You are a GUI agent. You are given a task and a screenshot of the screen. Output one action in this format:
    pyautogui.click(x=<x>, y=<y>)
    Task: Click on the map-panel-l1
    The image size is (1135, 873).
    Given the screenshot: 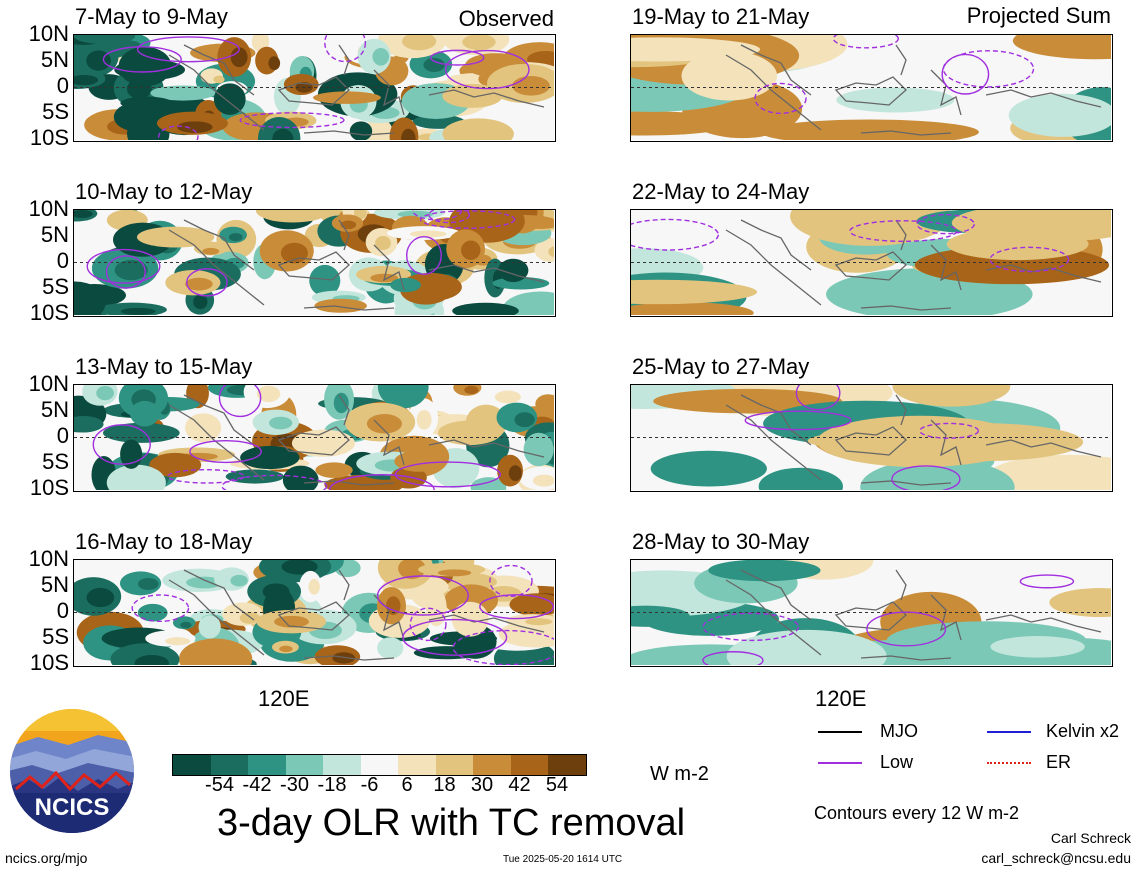 What is the action you would take?
    pyautogui.click(x=314, y=263)
    